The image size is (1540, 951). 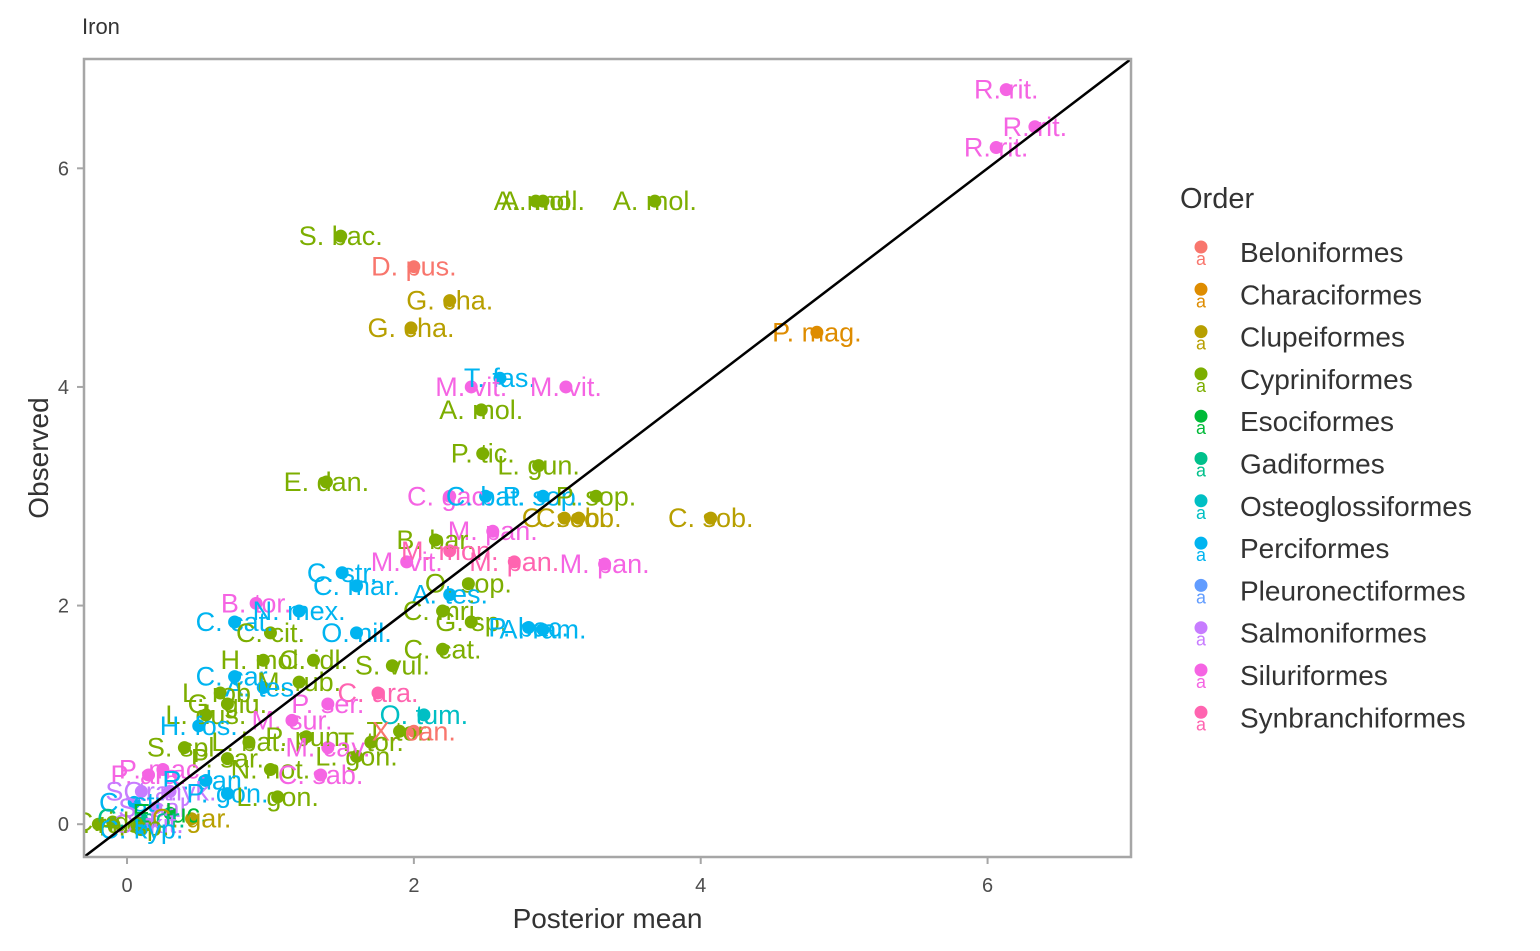 I want to click on point-label: G. cha., so click(x=449, y=301).